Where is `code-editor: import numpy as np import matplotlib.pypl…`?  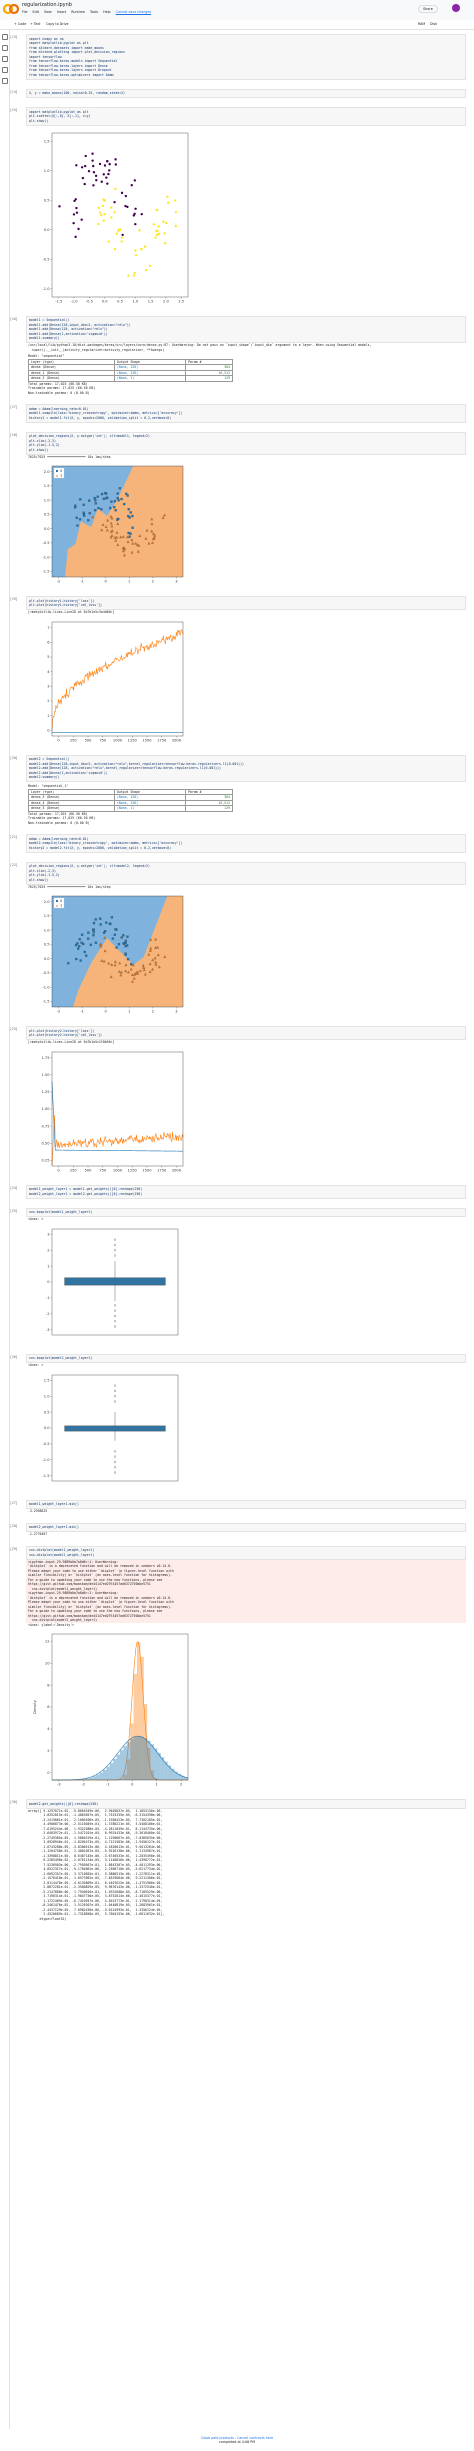 code-editor: import numpy as np import matplotlib.pypl… is located at coordinates (246, 57).